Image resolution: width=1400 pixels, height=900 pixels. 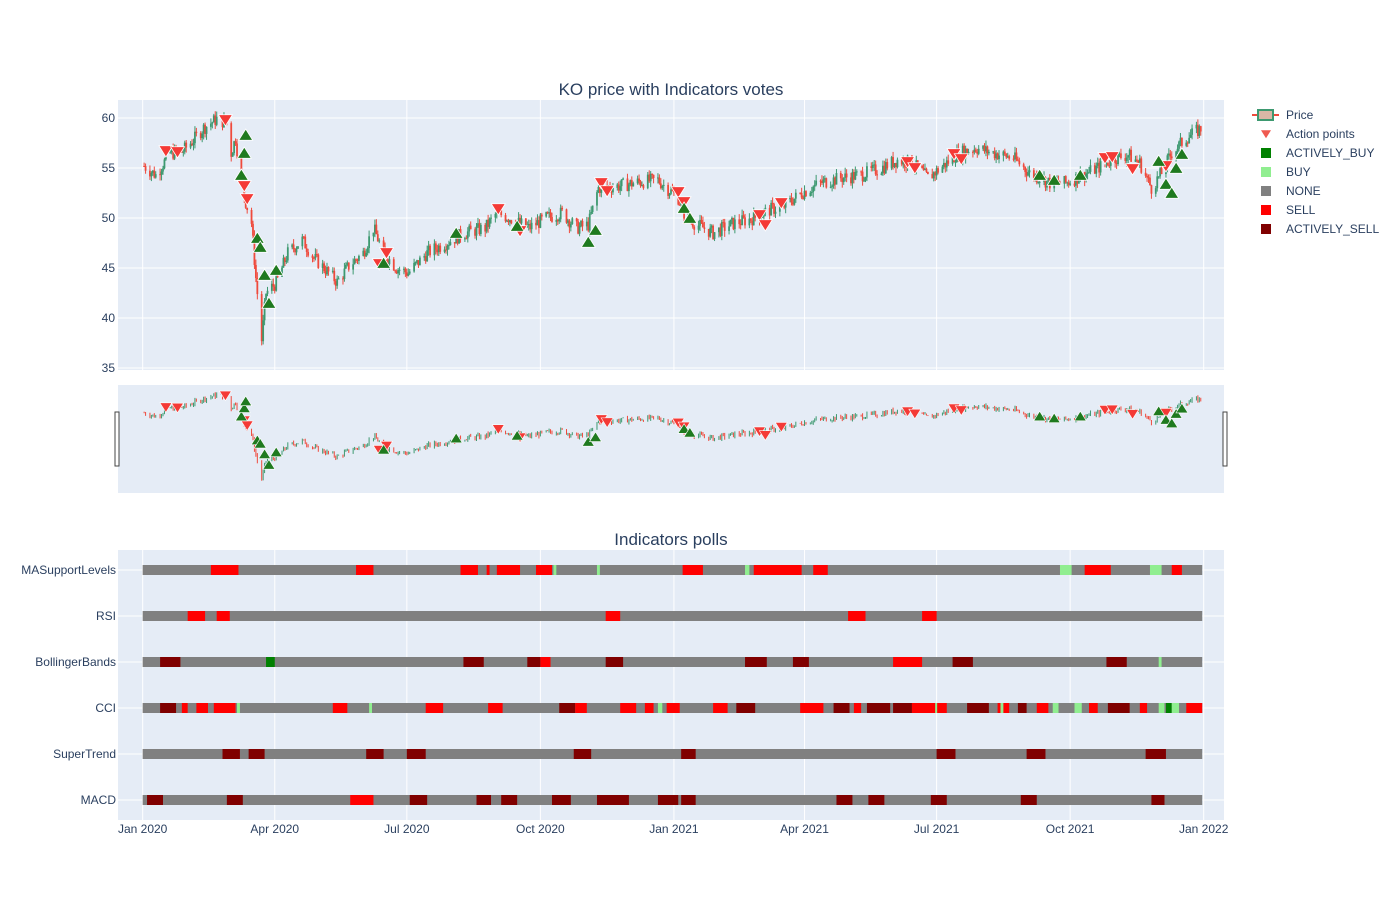 I want to click on range-slider-right-handle, so click(x=1225, y=439).